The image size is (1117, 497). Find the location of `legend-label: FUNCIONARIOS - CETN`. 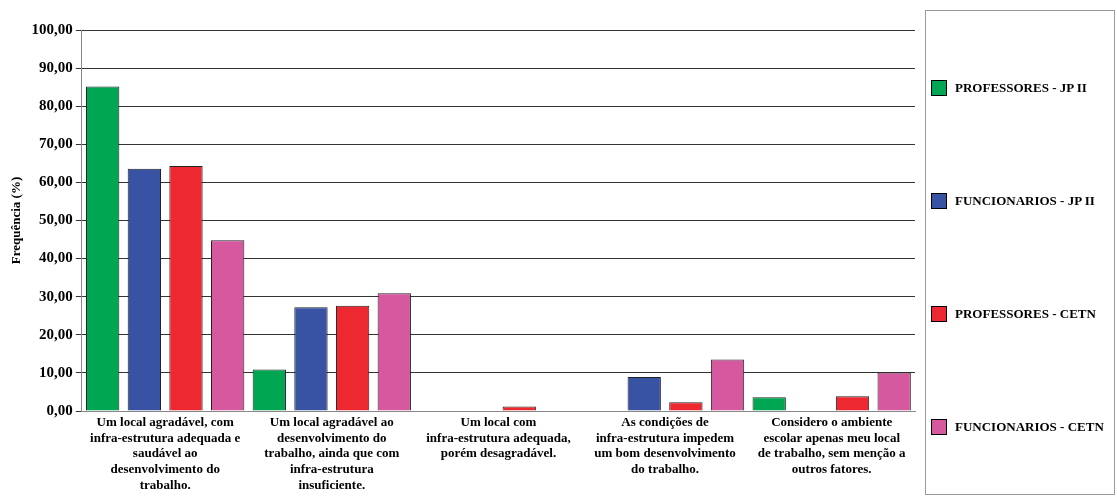

legend-label: FUNCIONARIOS - CETN is located at coordinates (1029, 427).